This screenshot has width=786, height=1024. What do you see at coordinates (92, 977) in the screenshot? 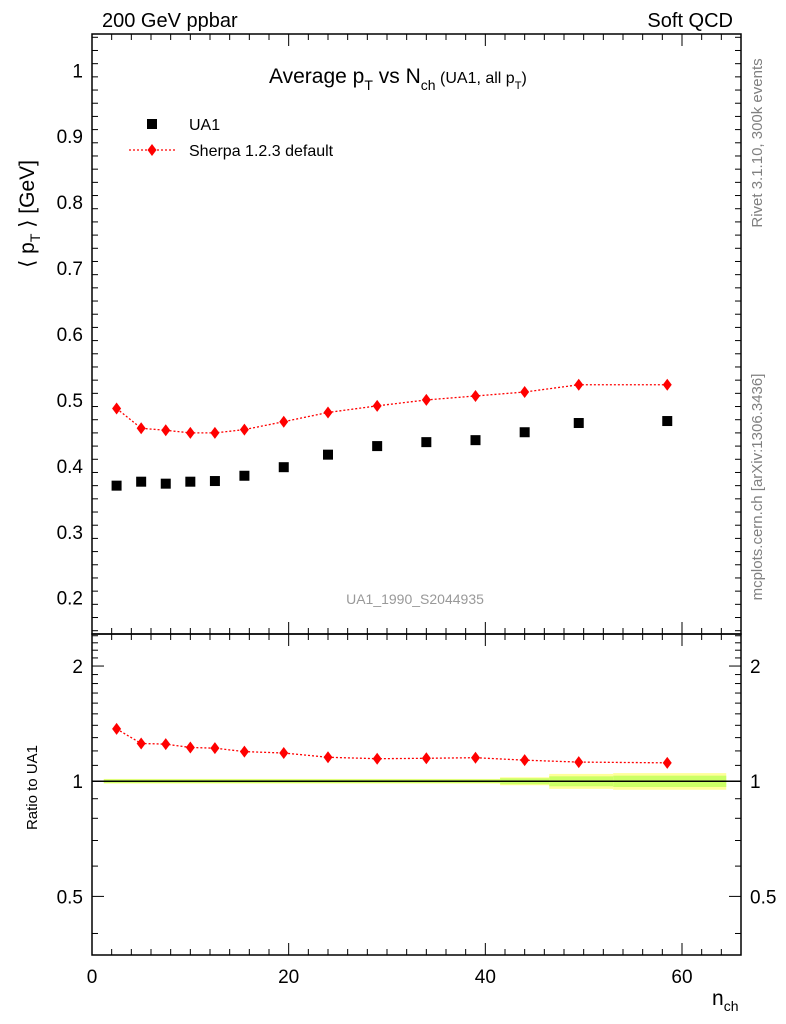
I see `x-tick-label: 0` at bounding box center [92, 977].